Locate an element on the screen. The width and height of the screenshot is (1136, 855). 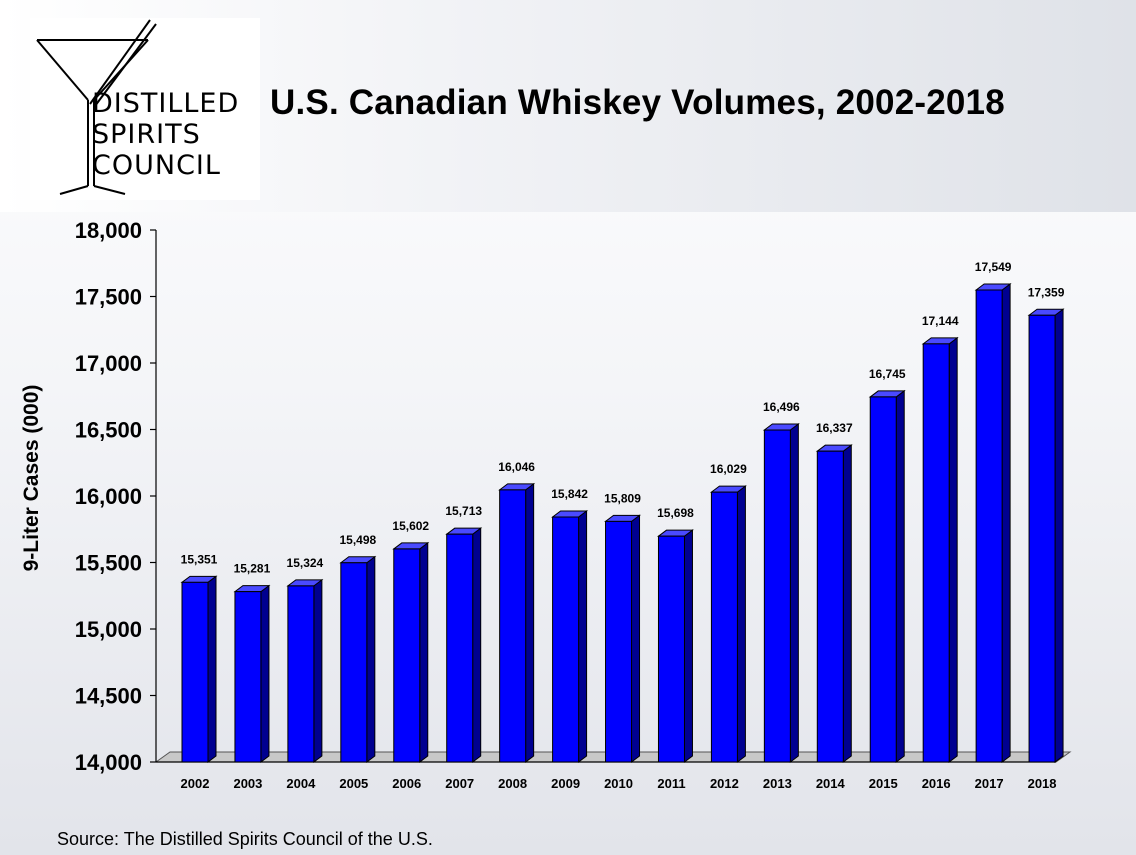
x-tick-label: 2009 is located at coordinates (565, 783).